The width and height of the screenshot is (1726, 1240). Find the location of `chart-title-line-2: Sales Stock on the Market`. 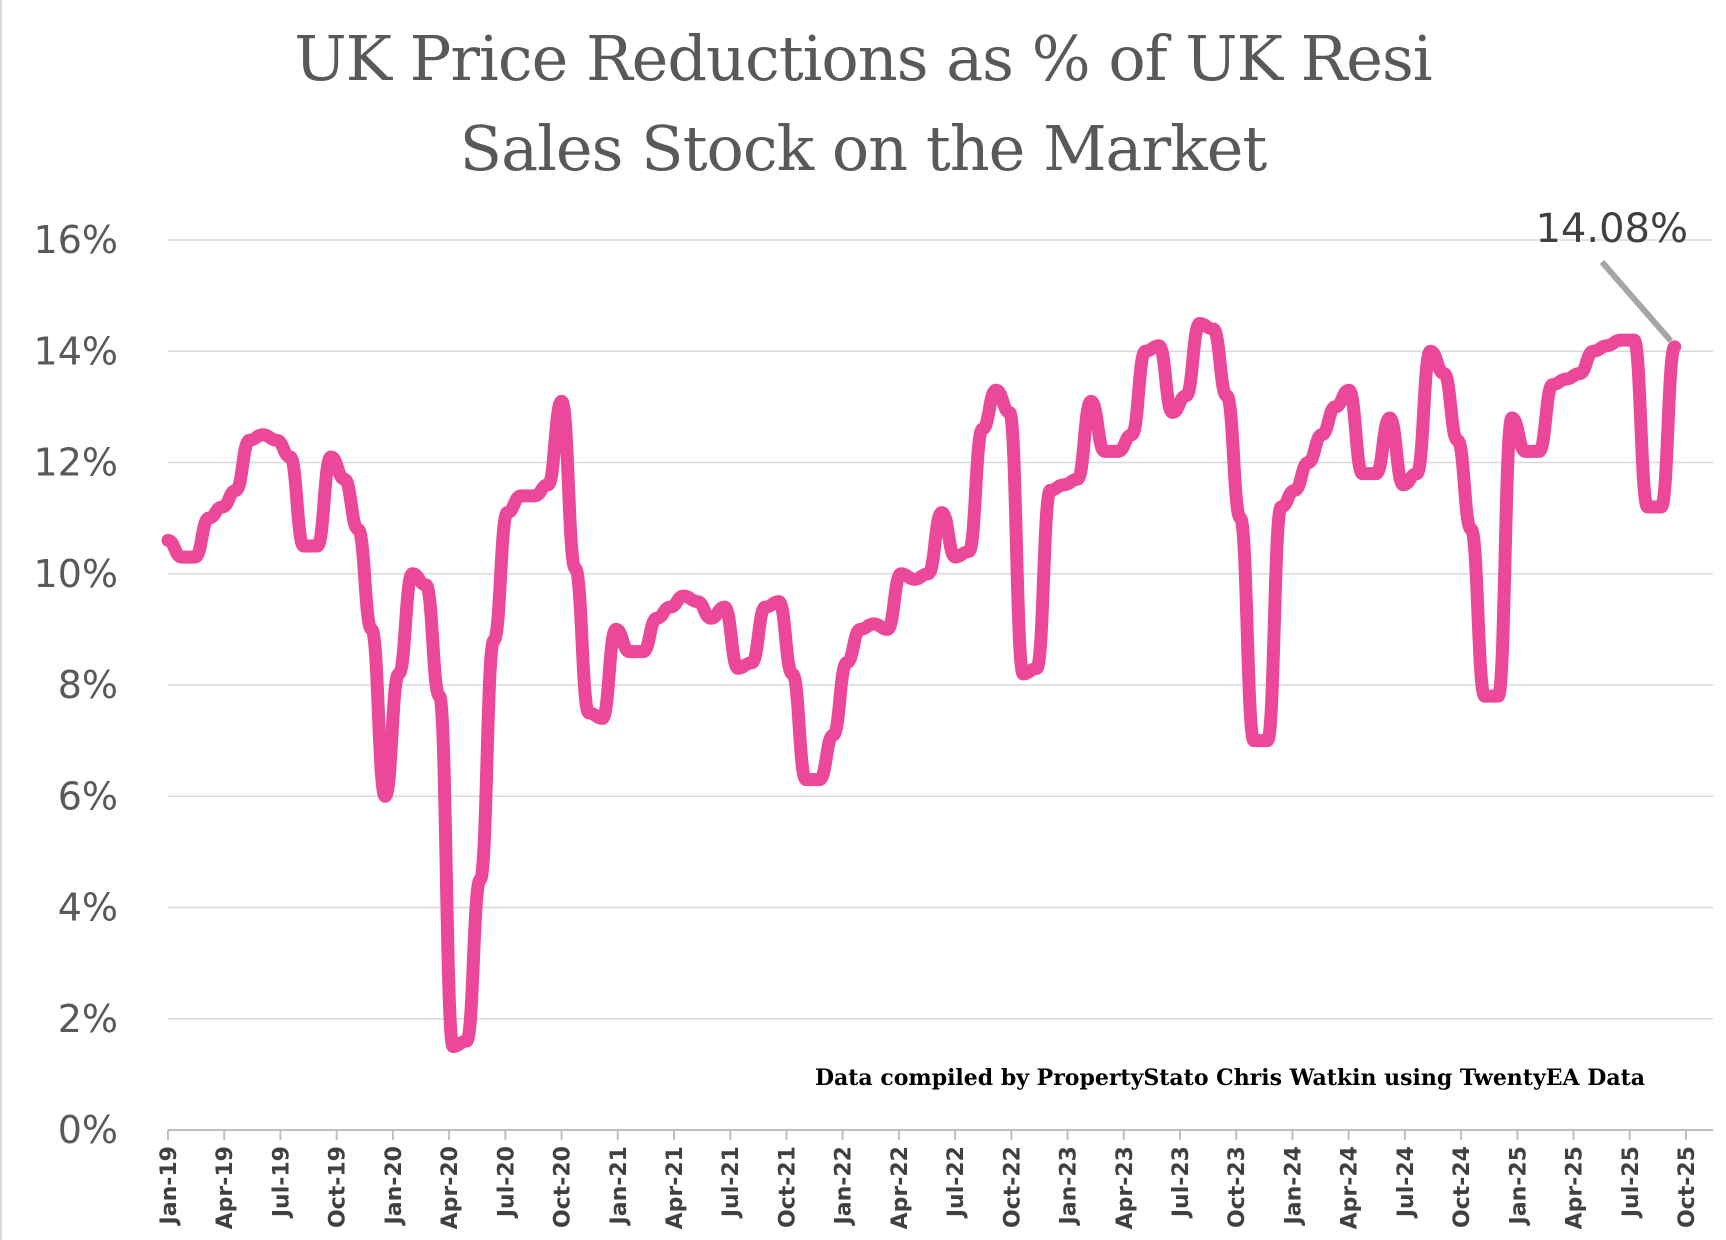

chart-title-line-2: Sales Stock on the Market is located at coordinates (863, 148).